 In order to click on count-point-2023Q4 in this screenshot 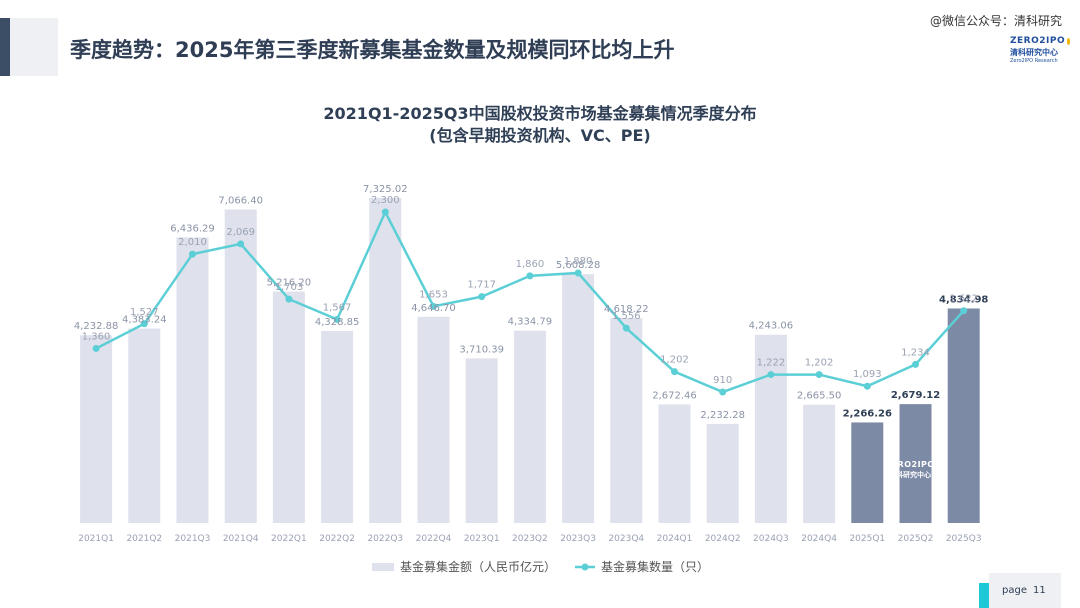, I will do `click(626, 328)`.